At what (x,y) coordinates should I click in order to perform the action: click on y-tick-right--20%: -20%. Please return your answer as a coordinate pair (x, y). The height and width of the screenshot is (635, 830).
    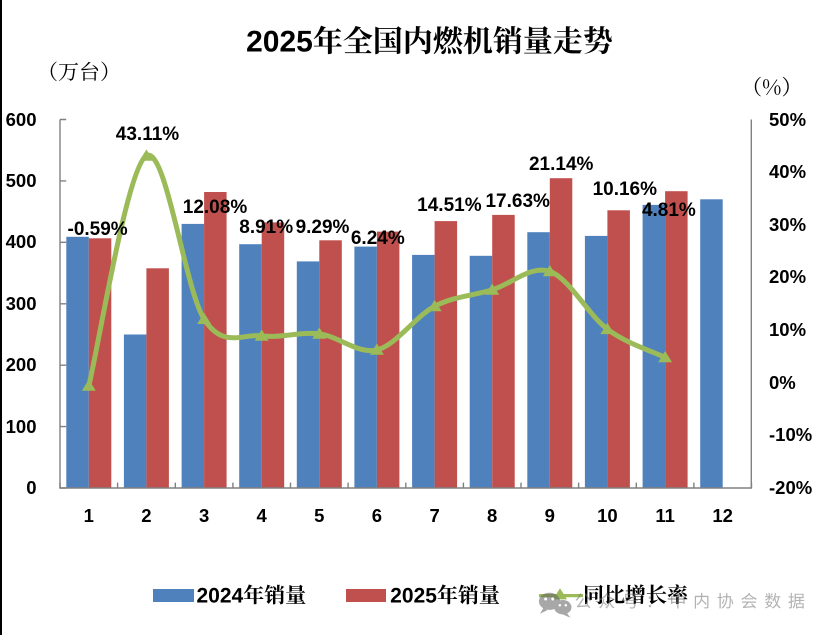
    Looking at the image, I should click on (791, 487).